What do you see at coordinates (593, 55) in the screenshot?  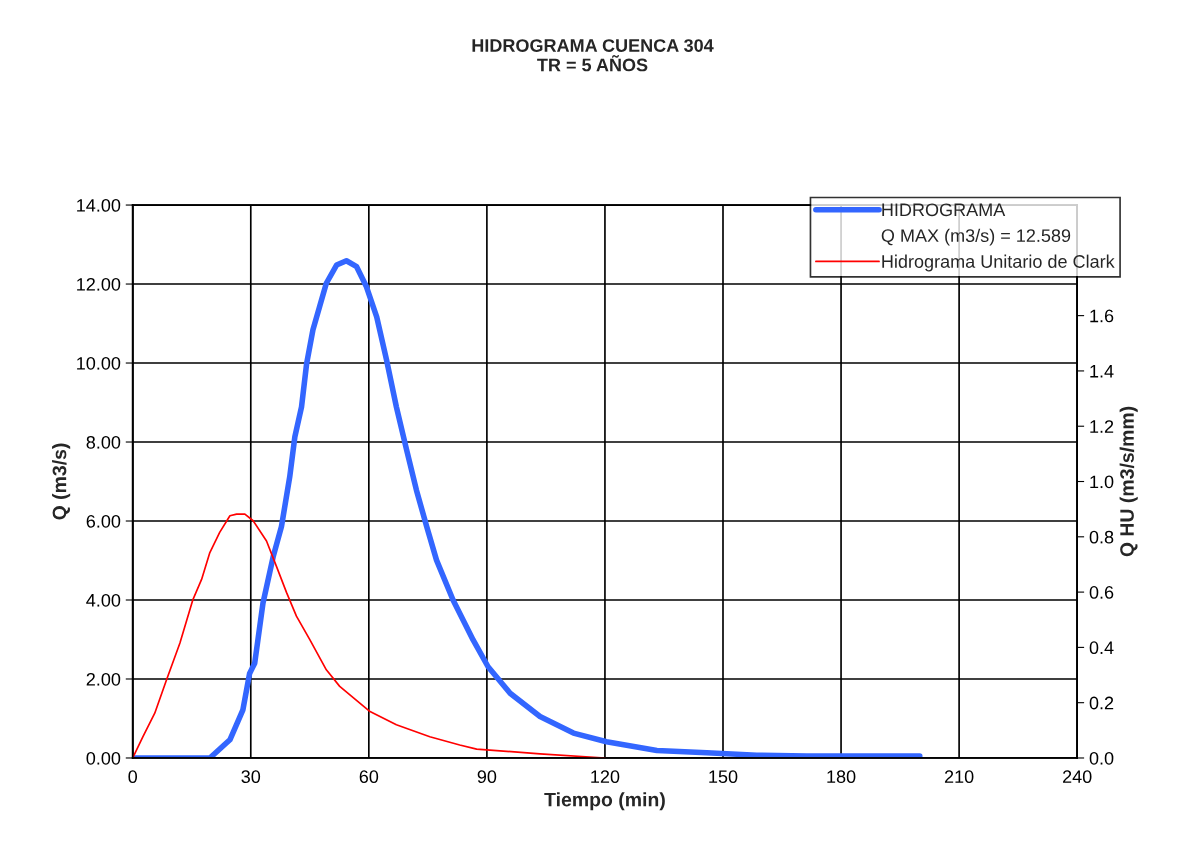 I see `chart-title: HIDROGRAMA CUENCA 304 TR = 5 AÑOS` at bounding box center [593, 55].